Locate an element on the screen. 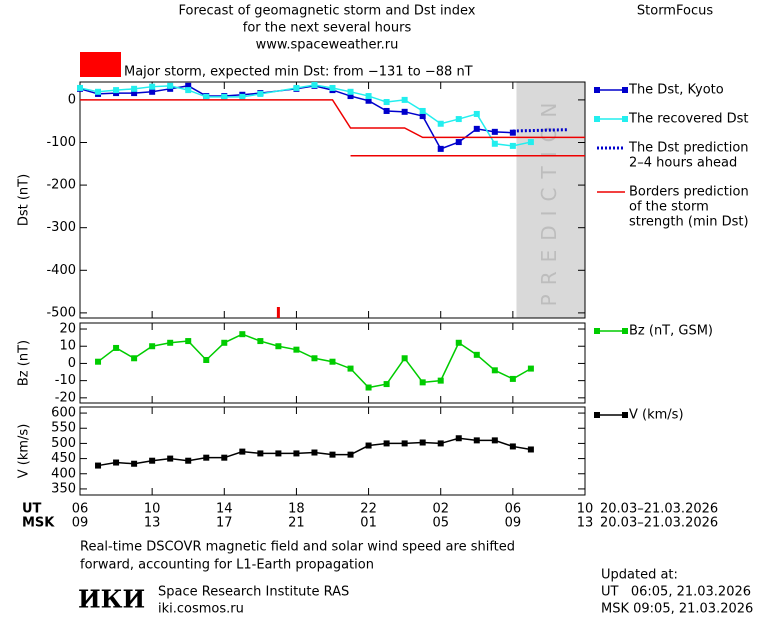  updated-msk: MSK 09:05, 21.03.2026 is located at coordinates (677, 609).